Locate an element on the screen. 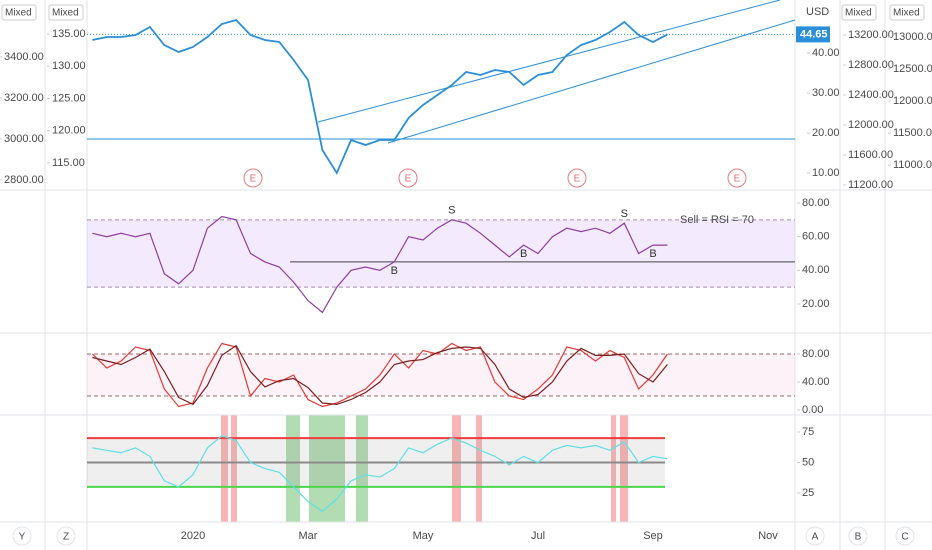 Image resolution: width=932 pixels, height=550 pixels. axis-unit: USD is located at coordinates (817, 12).